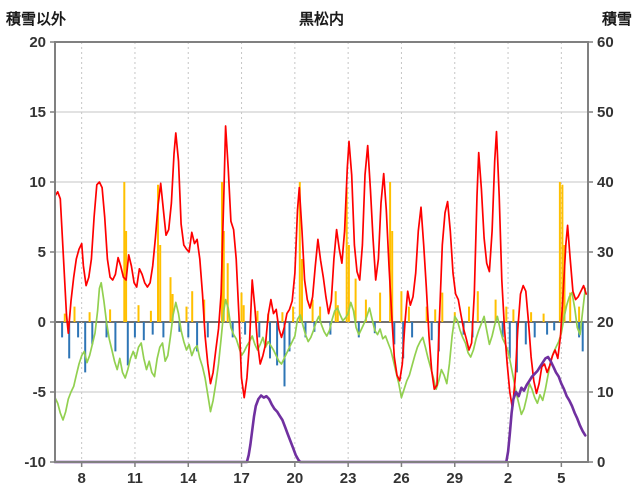 This screenshot has width=636, height=501. What do you see at coordinates (241, 478) in the screenshot?
I see `x-tick-label: 17` at bounding box center [241, 478].